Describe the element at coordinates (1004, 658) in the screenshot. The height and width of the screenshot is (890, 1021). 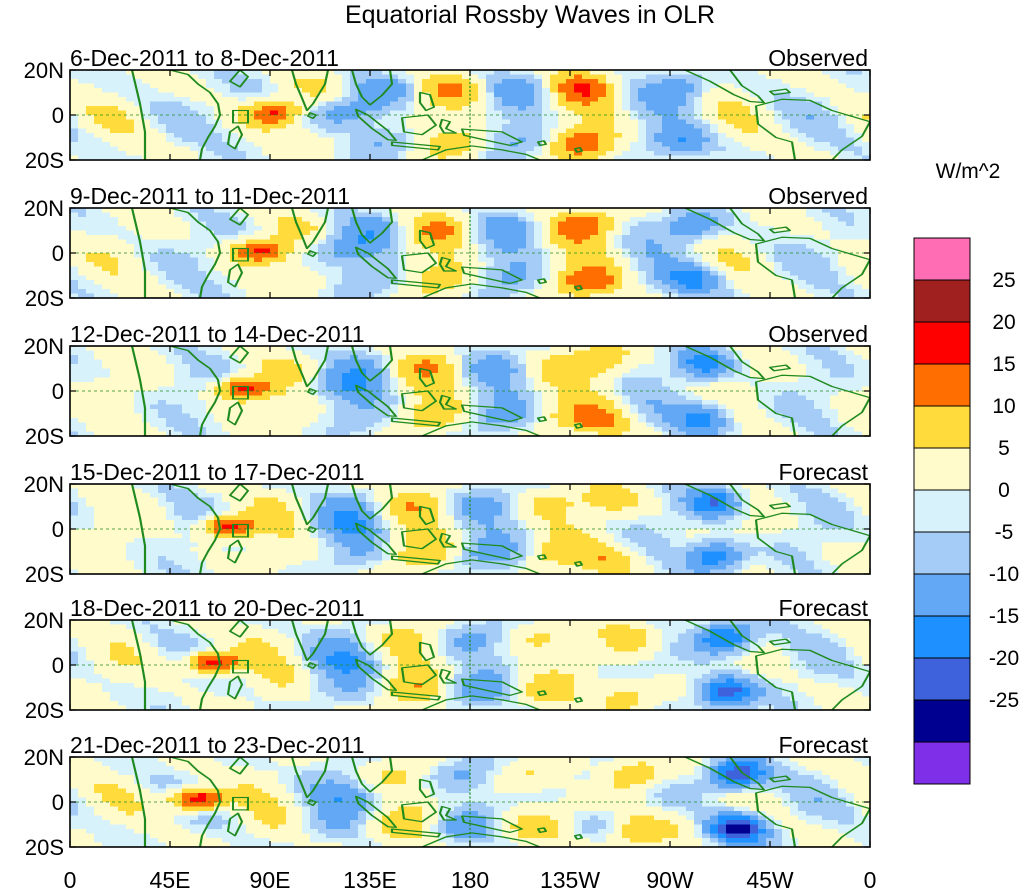
I see `colorbar-label: -20` at that location.